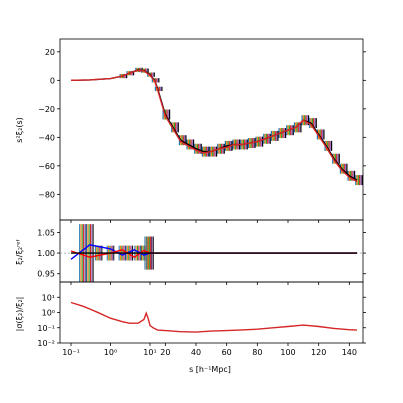 The height and width of the screenshot is (403, 403). Describe the element at coordinates (165, 352) in the screenshot. I see `xtick-label: 20` at that location.